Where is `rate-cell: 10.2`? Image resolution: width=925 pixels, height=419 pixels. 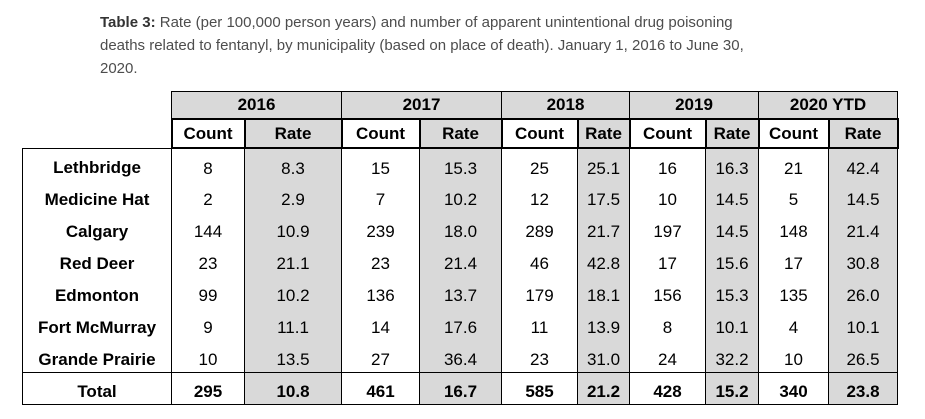
rate-cell: 10.2 is located at coordinates (460, 196).